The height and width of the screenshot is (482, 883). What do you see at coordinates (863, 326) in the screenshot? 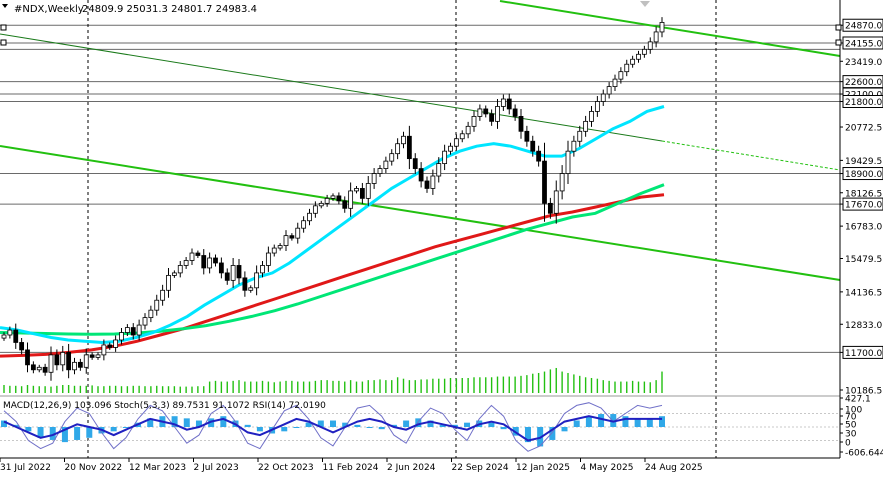
I see `price-tick-label: 12833.0` at bounding box center [863, 326].